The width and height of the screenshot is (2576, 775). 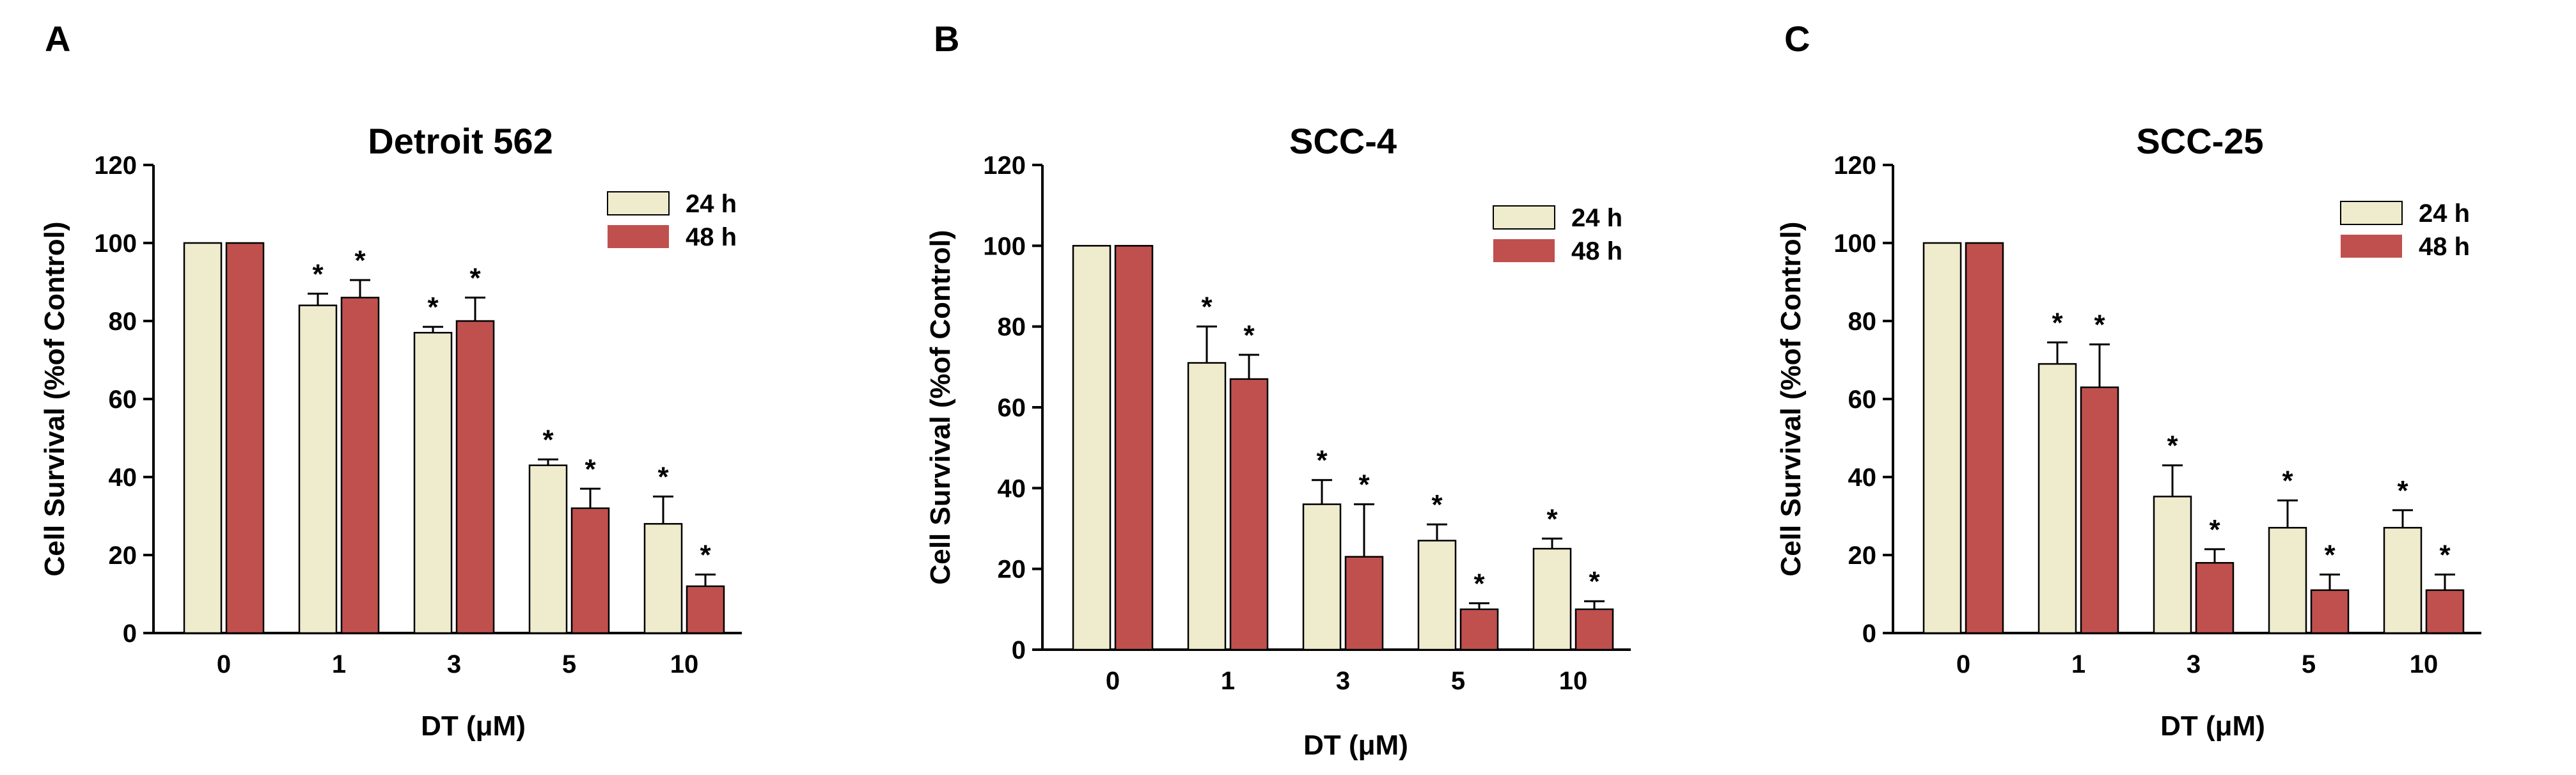 What do you see at coordinates (946, 39) in the screenshot?
I see `panel-letter: B` at bounding box center [946, 39].